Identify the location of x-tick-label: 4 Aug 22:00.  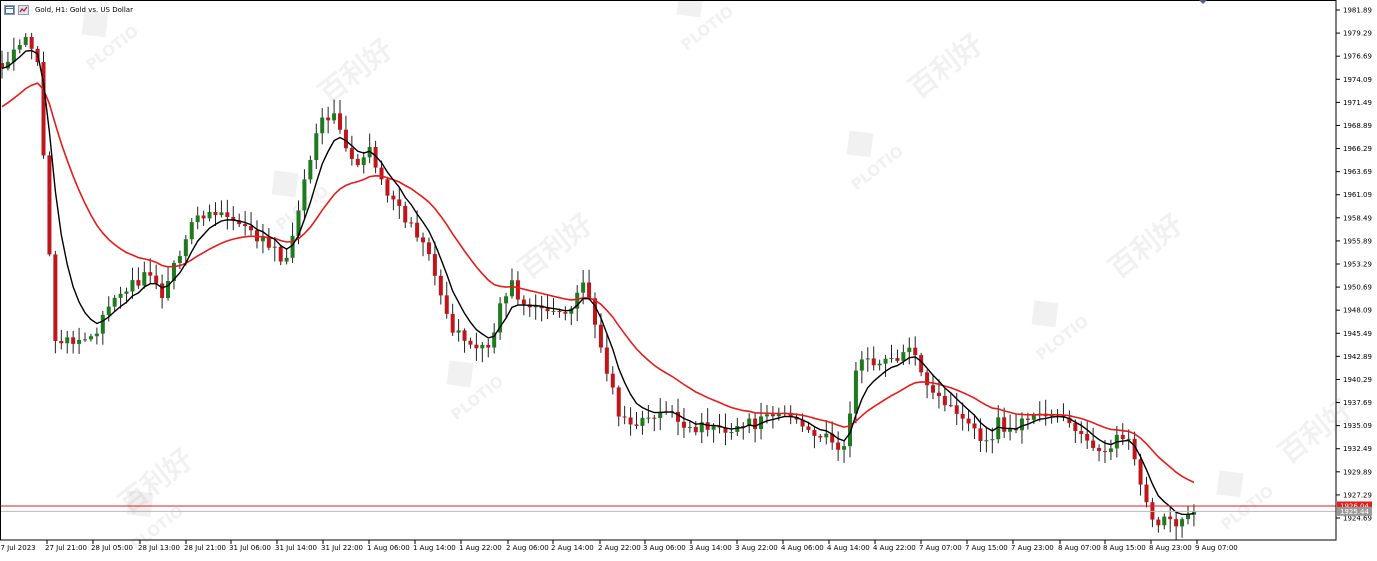
(894, 548).